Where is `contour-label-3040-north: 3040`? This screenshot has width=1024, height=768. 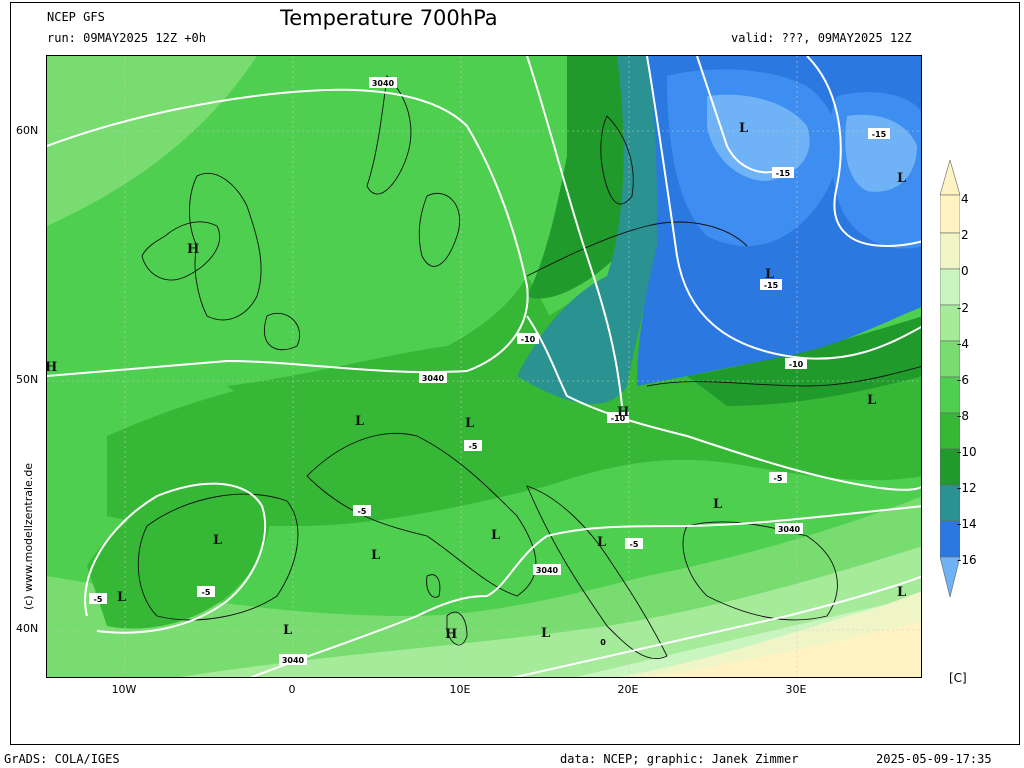 contour-label-3040-north: 3040 is located at coordinates (383, 82).